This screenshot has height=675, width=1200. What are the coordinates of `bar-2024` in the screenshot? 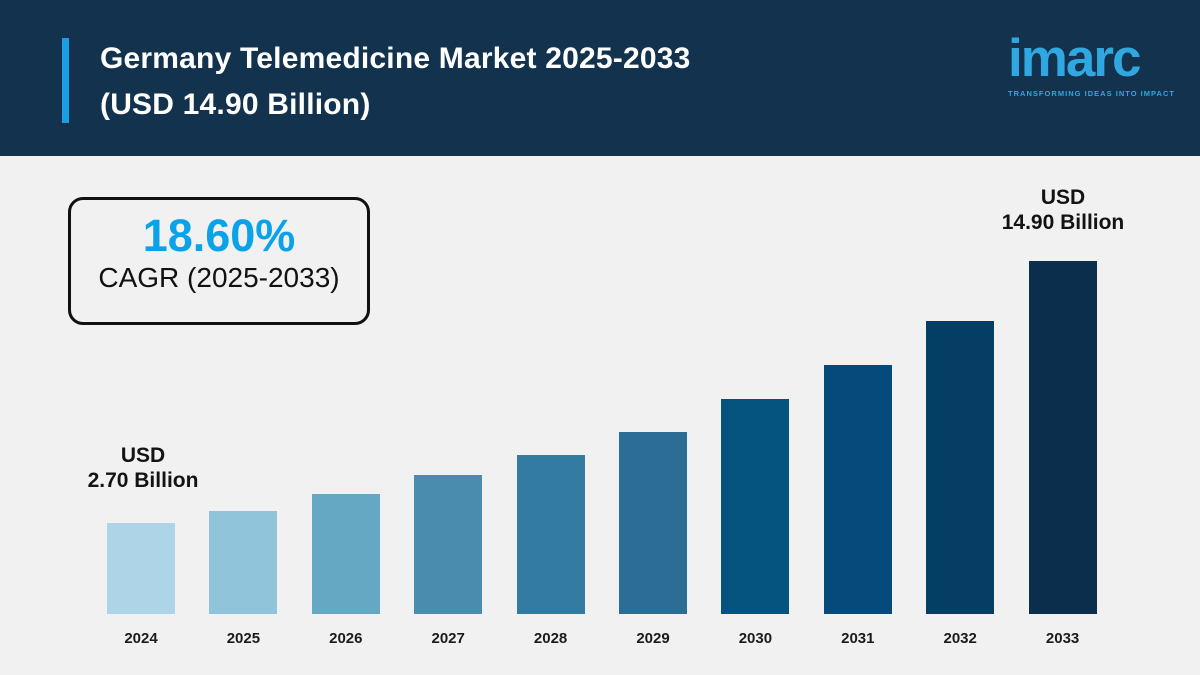 It's located at (141, 568).